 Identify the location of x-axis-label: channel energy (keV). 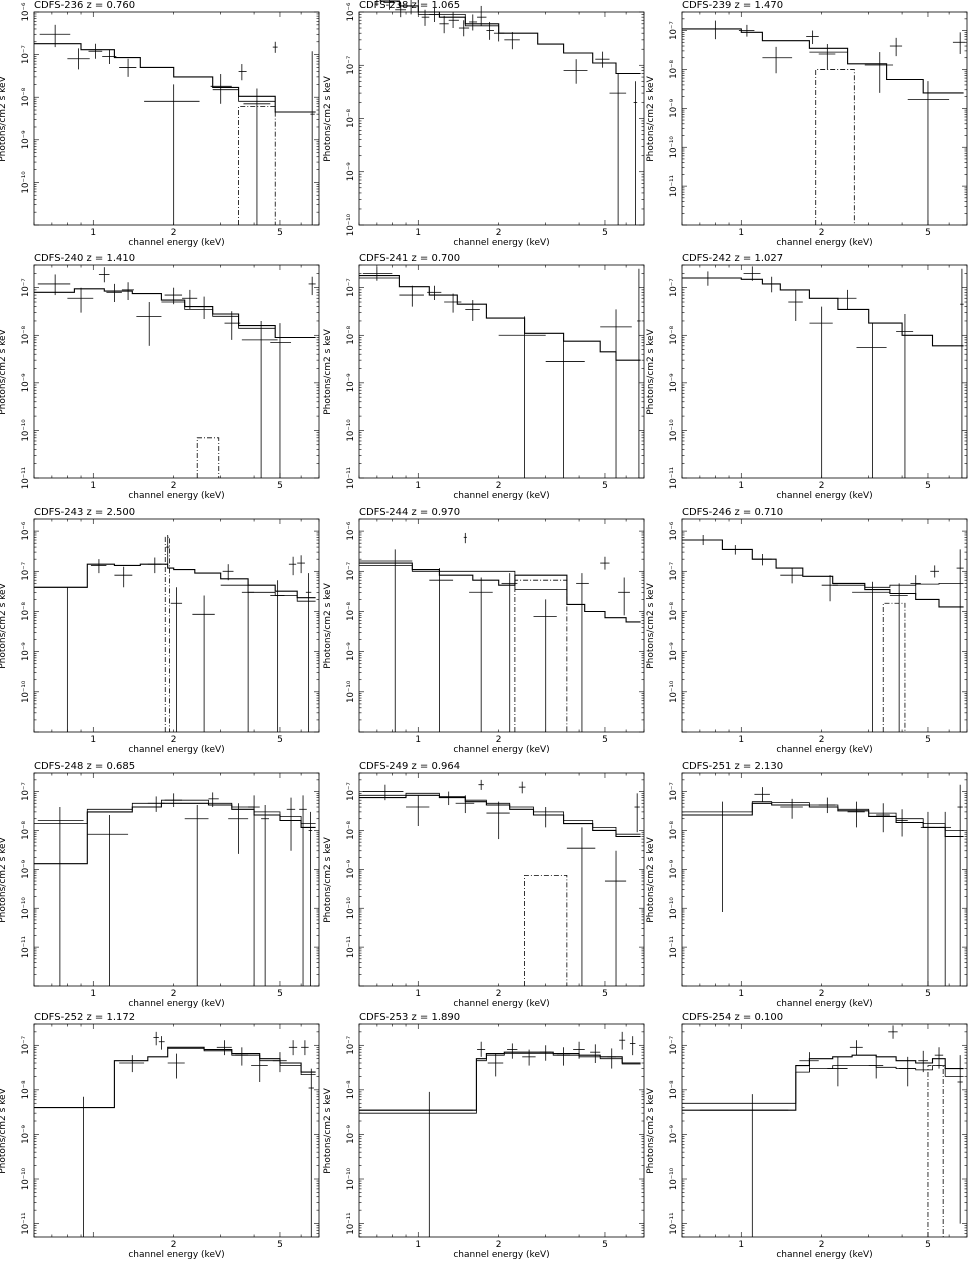
(501, 750).